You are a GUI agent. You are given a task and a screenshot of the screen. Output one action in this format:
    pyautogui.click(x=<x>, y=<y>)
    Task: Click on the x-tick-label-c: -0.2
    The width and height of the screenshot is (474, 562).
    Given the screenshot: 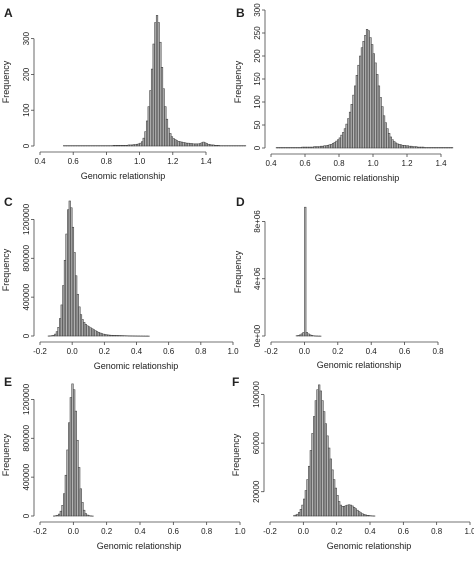 What is the action you would take?
    pyautogui.click(x=40, y=351)
    